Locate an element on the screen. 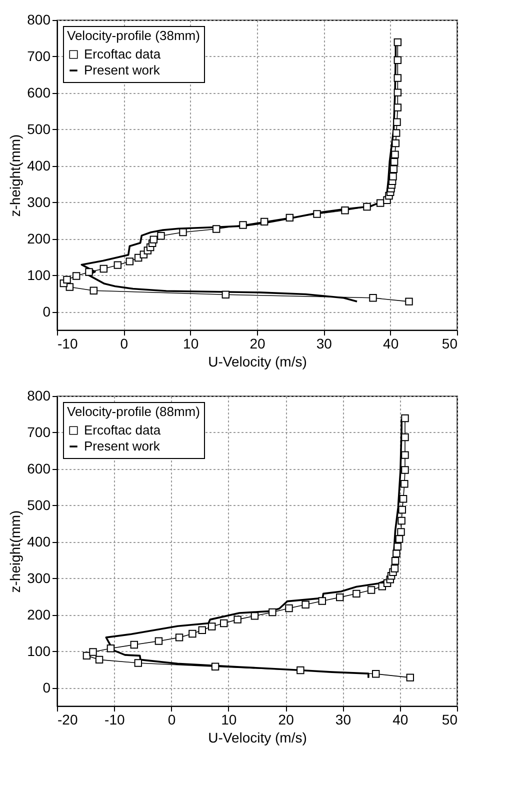  legend-title: Velocity-profile (88mm) is located at coordinates (133, 411).